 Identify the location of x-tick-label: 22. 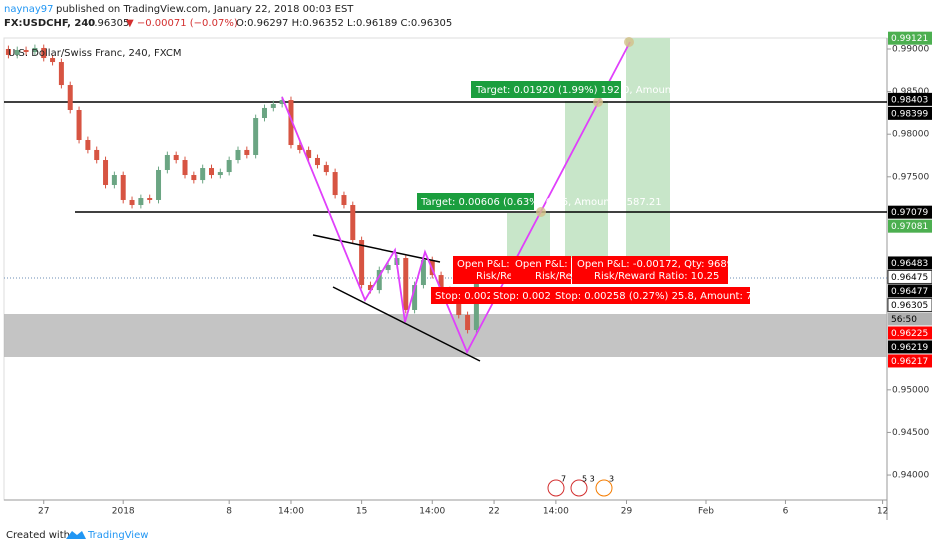
(493, 512).